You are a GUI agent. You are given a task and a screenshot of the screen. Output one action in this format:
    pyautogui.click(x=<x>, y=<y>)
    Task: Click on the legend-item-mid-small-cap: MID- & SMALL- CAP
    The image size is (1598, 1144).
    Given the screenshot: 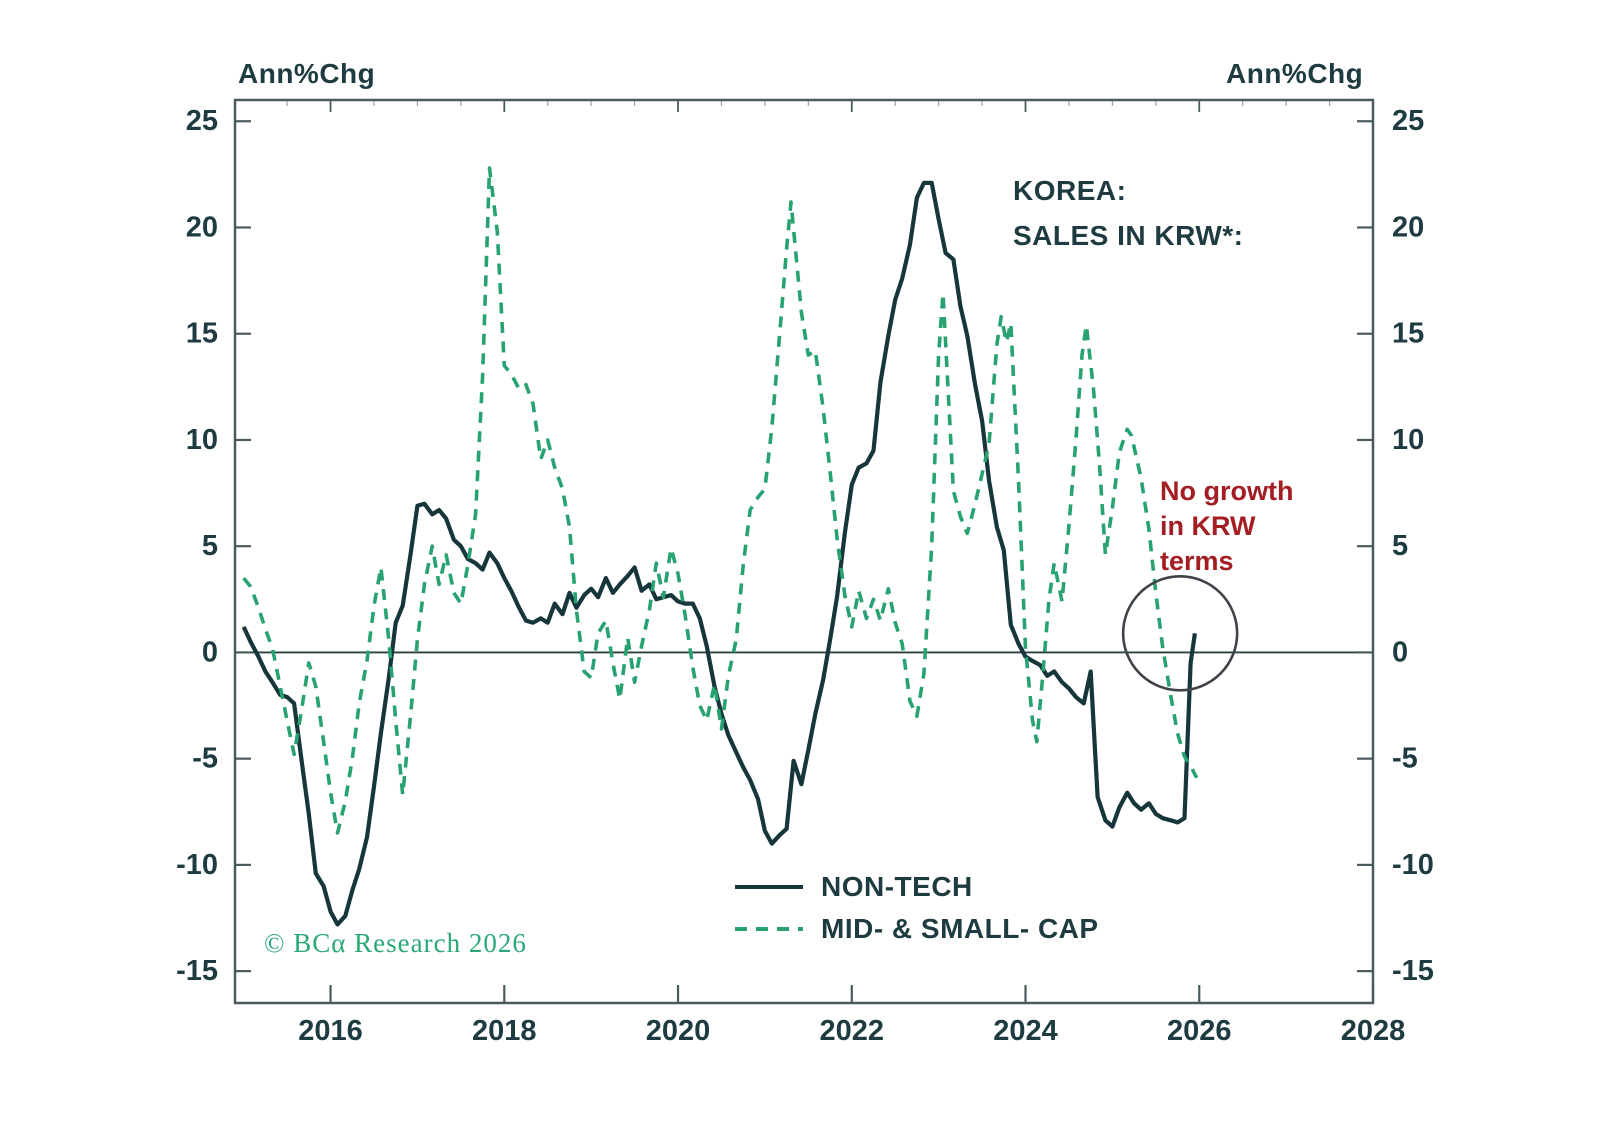 What is the action you would take?
    pyautogui.click(x=917, y=929)
    